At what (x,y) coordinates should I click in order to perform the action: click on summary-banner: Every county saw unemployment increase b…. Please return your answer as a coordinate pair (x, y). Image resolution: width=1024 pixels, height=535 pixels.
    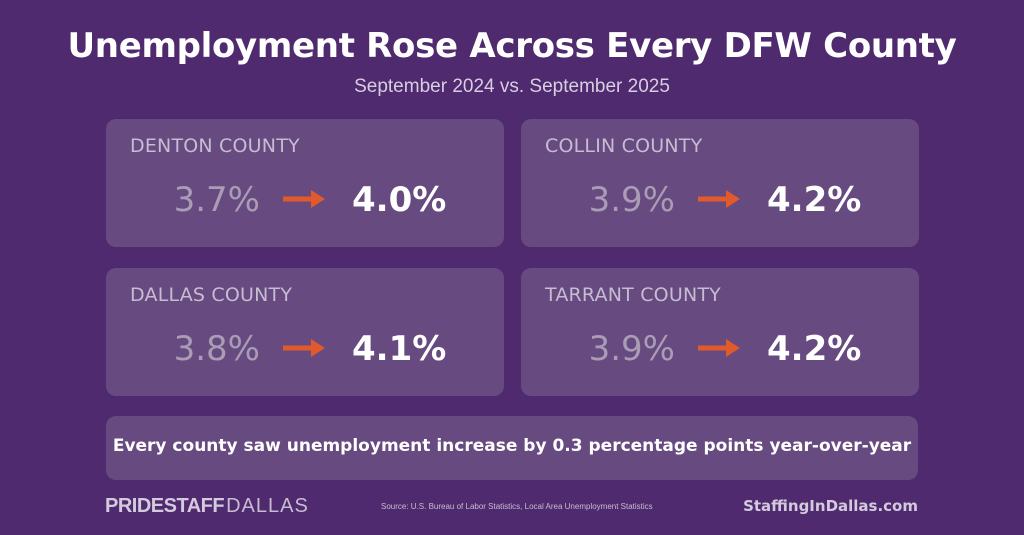
    Looking at the image, I should click on (512, 448).